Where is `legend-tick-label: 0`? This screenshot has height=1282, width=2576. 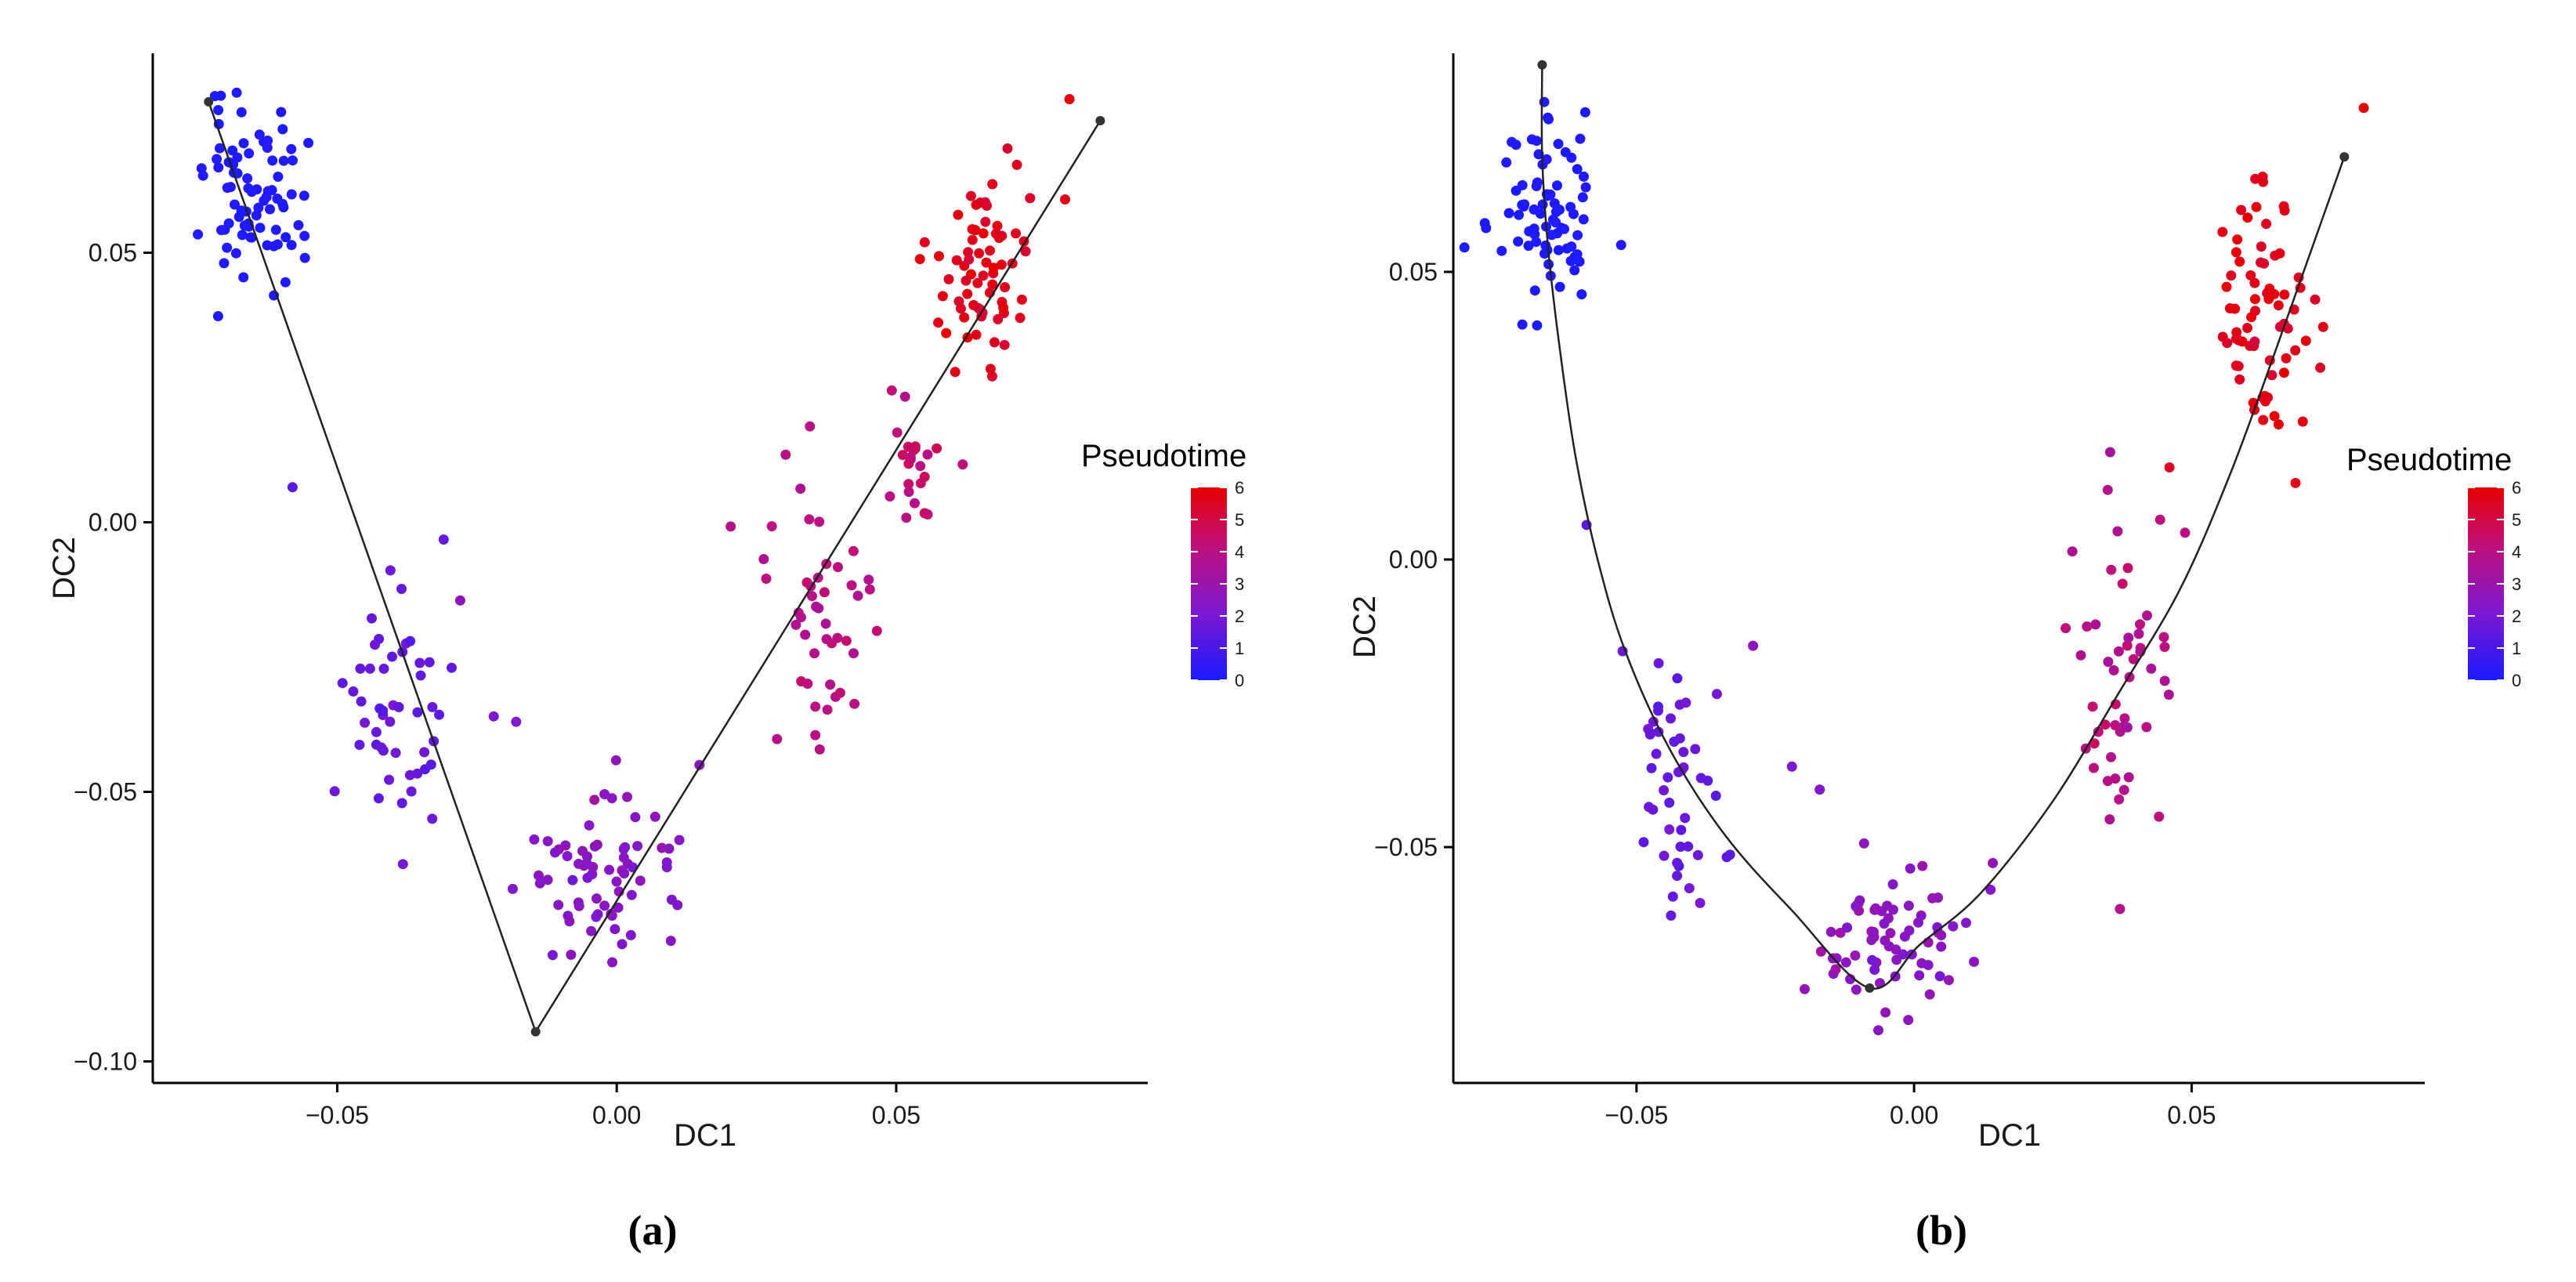
legend-tick-label: 0 is located at coordinates (2516, 681).